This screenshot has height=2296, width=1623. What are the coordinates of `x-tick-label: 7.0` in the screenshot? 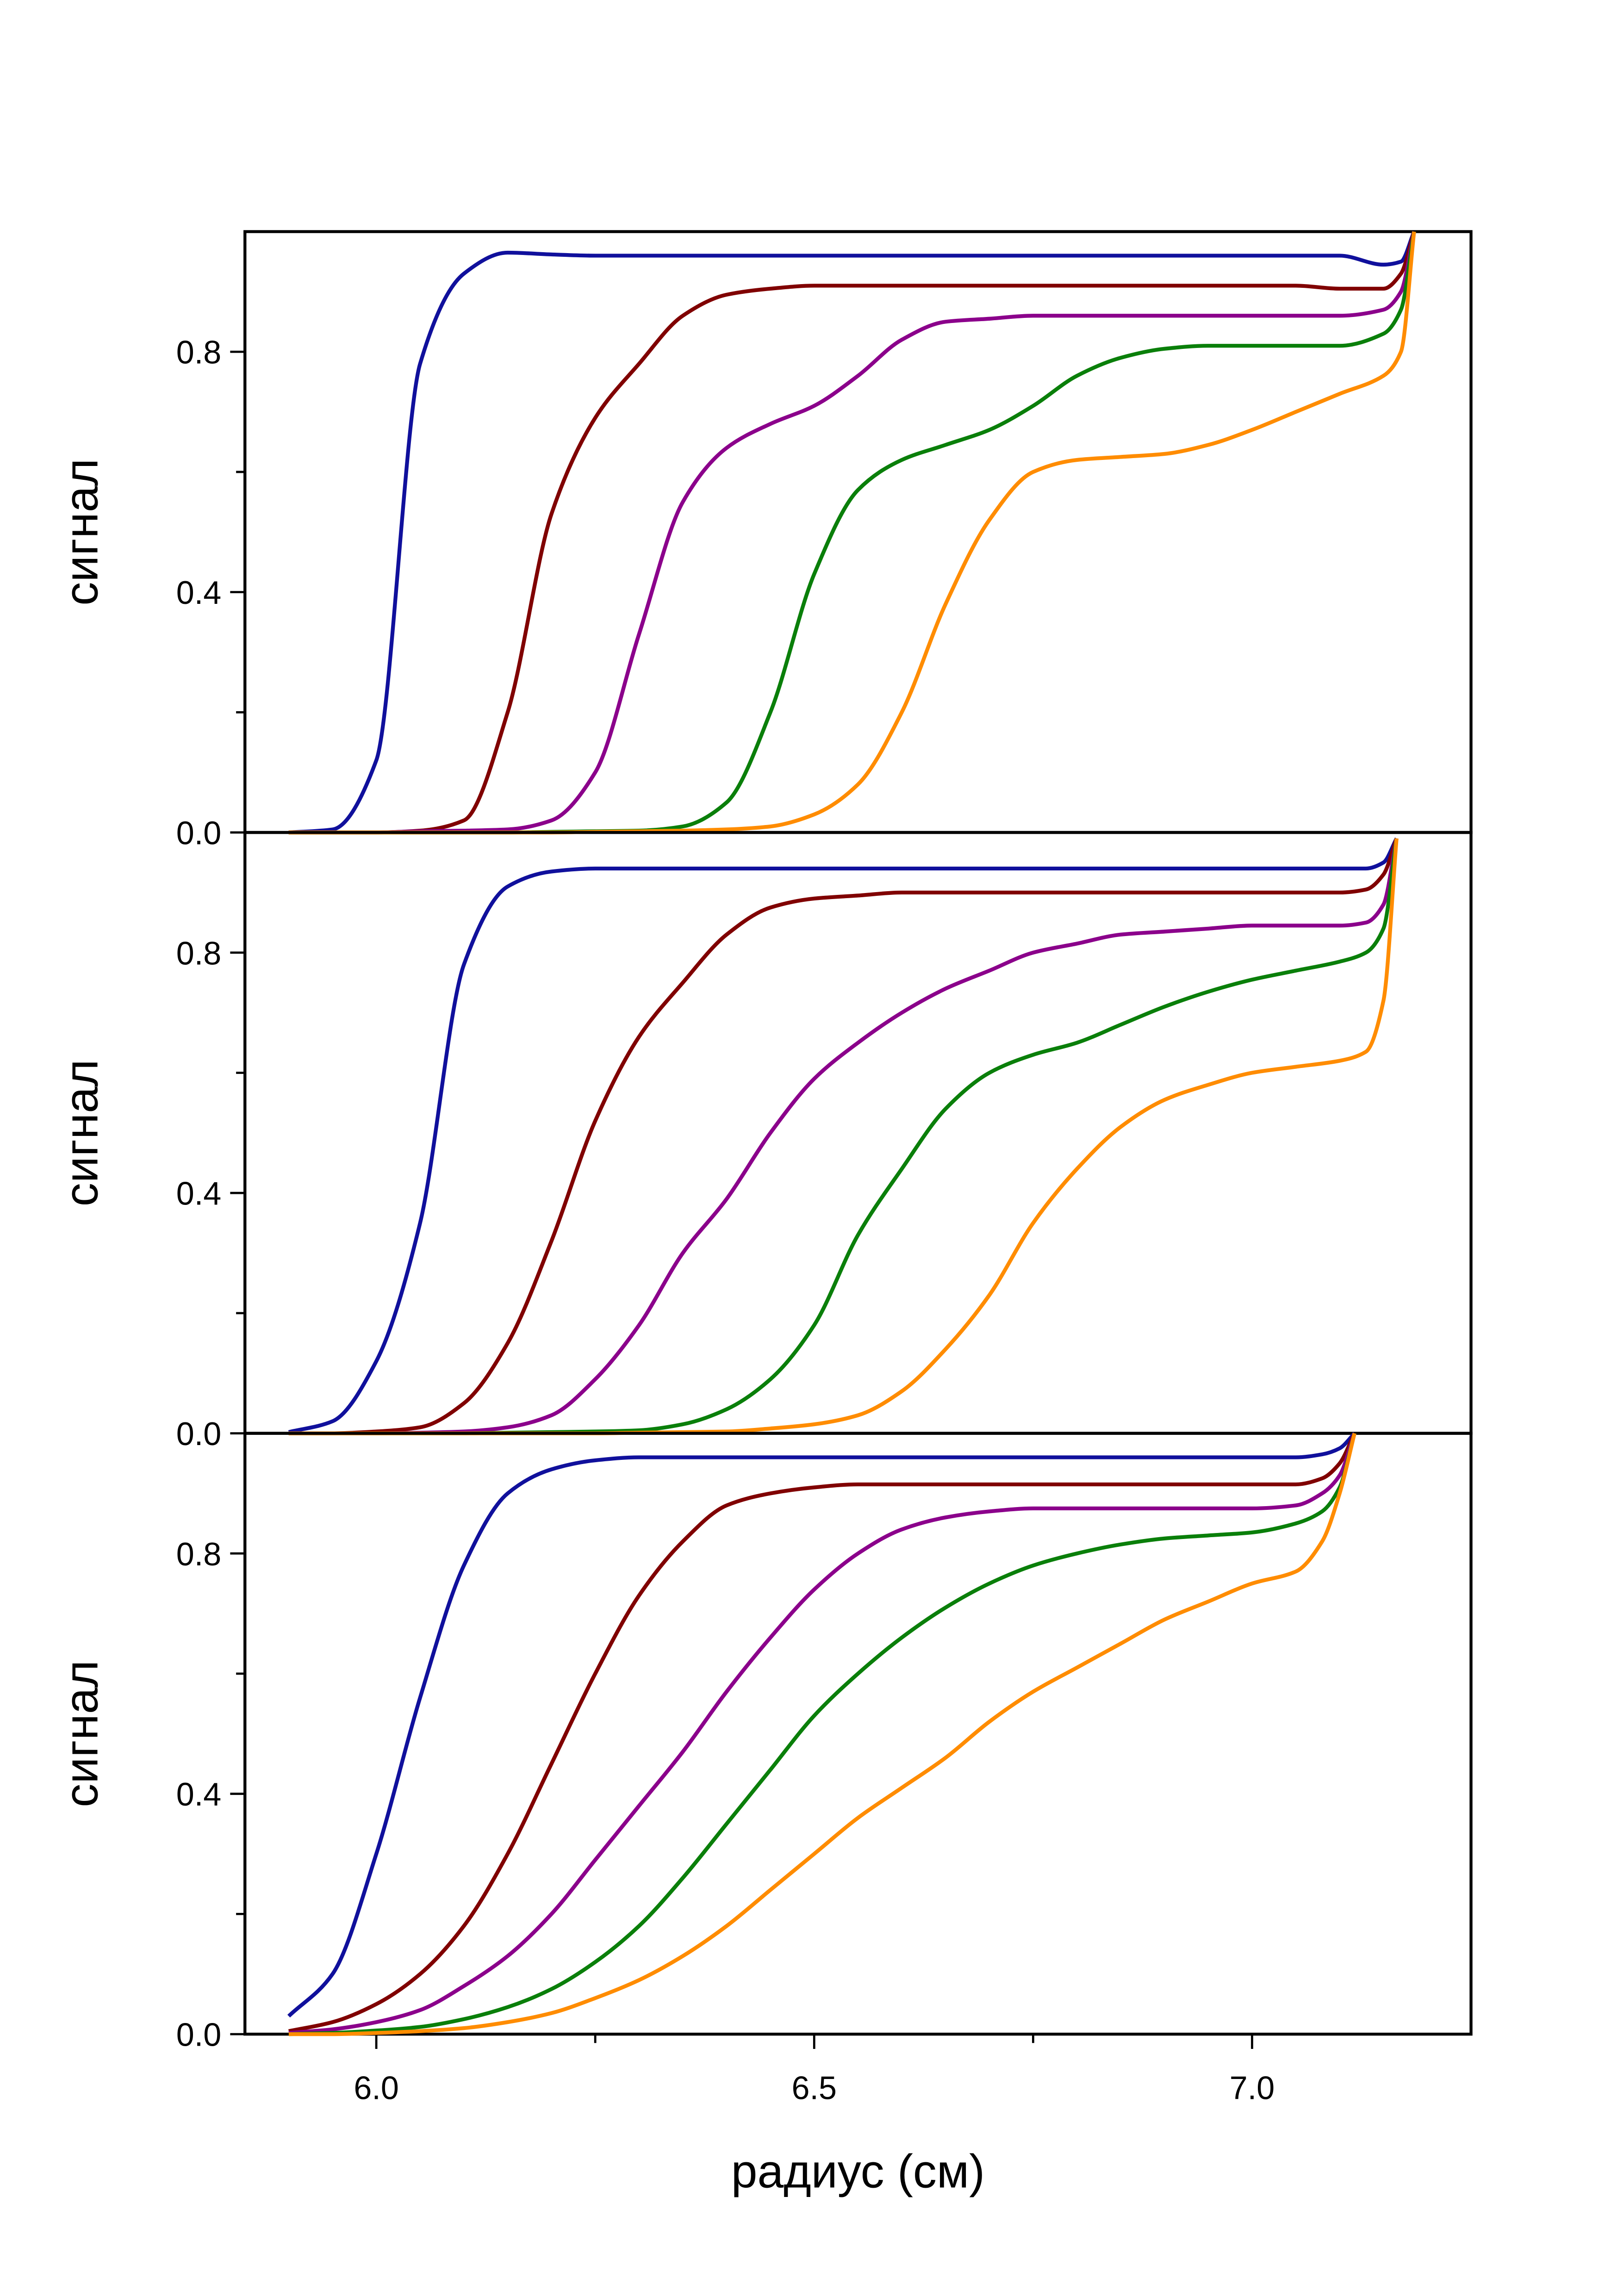 It's located at (1252, 2088).